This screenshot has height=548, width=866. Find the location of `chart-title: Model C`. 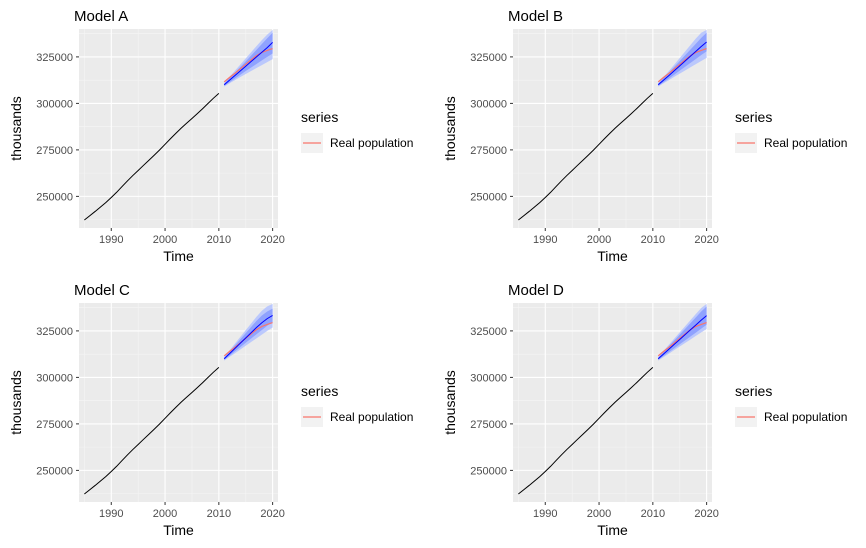

chart-title: Model C is located at coordinates (102, 290).